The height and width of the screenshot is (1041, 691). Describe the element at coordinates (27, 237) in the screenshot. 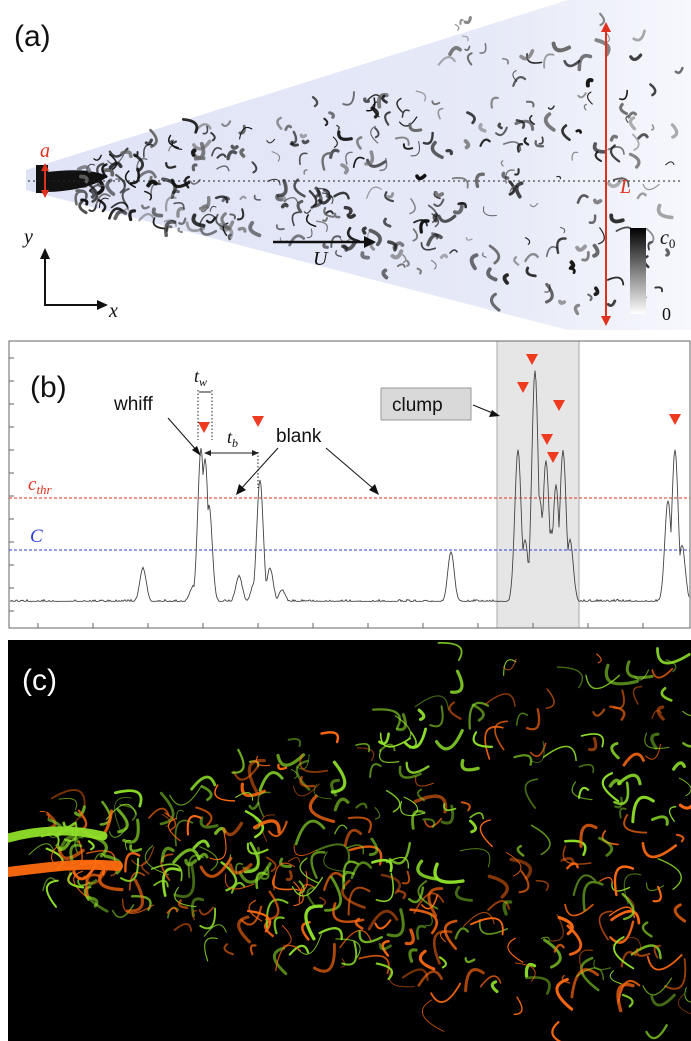

I see `axis-y-label: y` at that location.